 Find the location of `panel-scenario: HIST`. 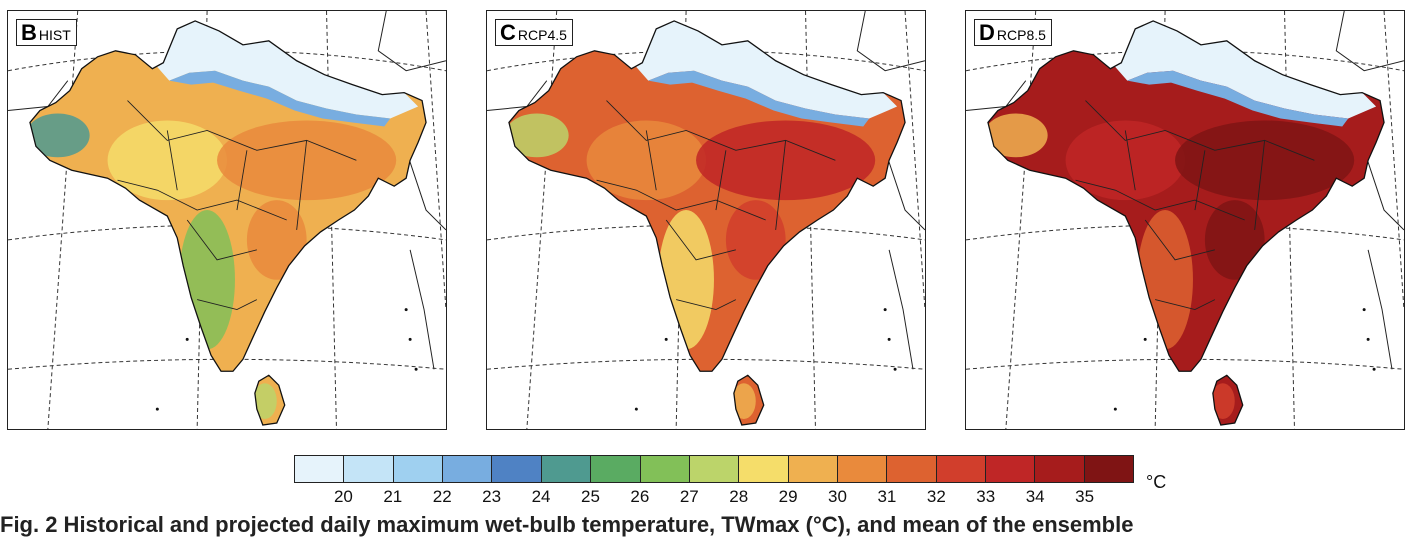

panel-scenario: HIST is located at coordinates (54, 35).